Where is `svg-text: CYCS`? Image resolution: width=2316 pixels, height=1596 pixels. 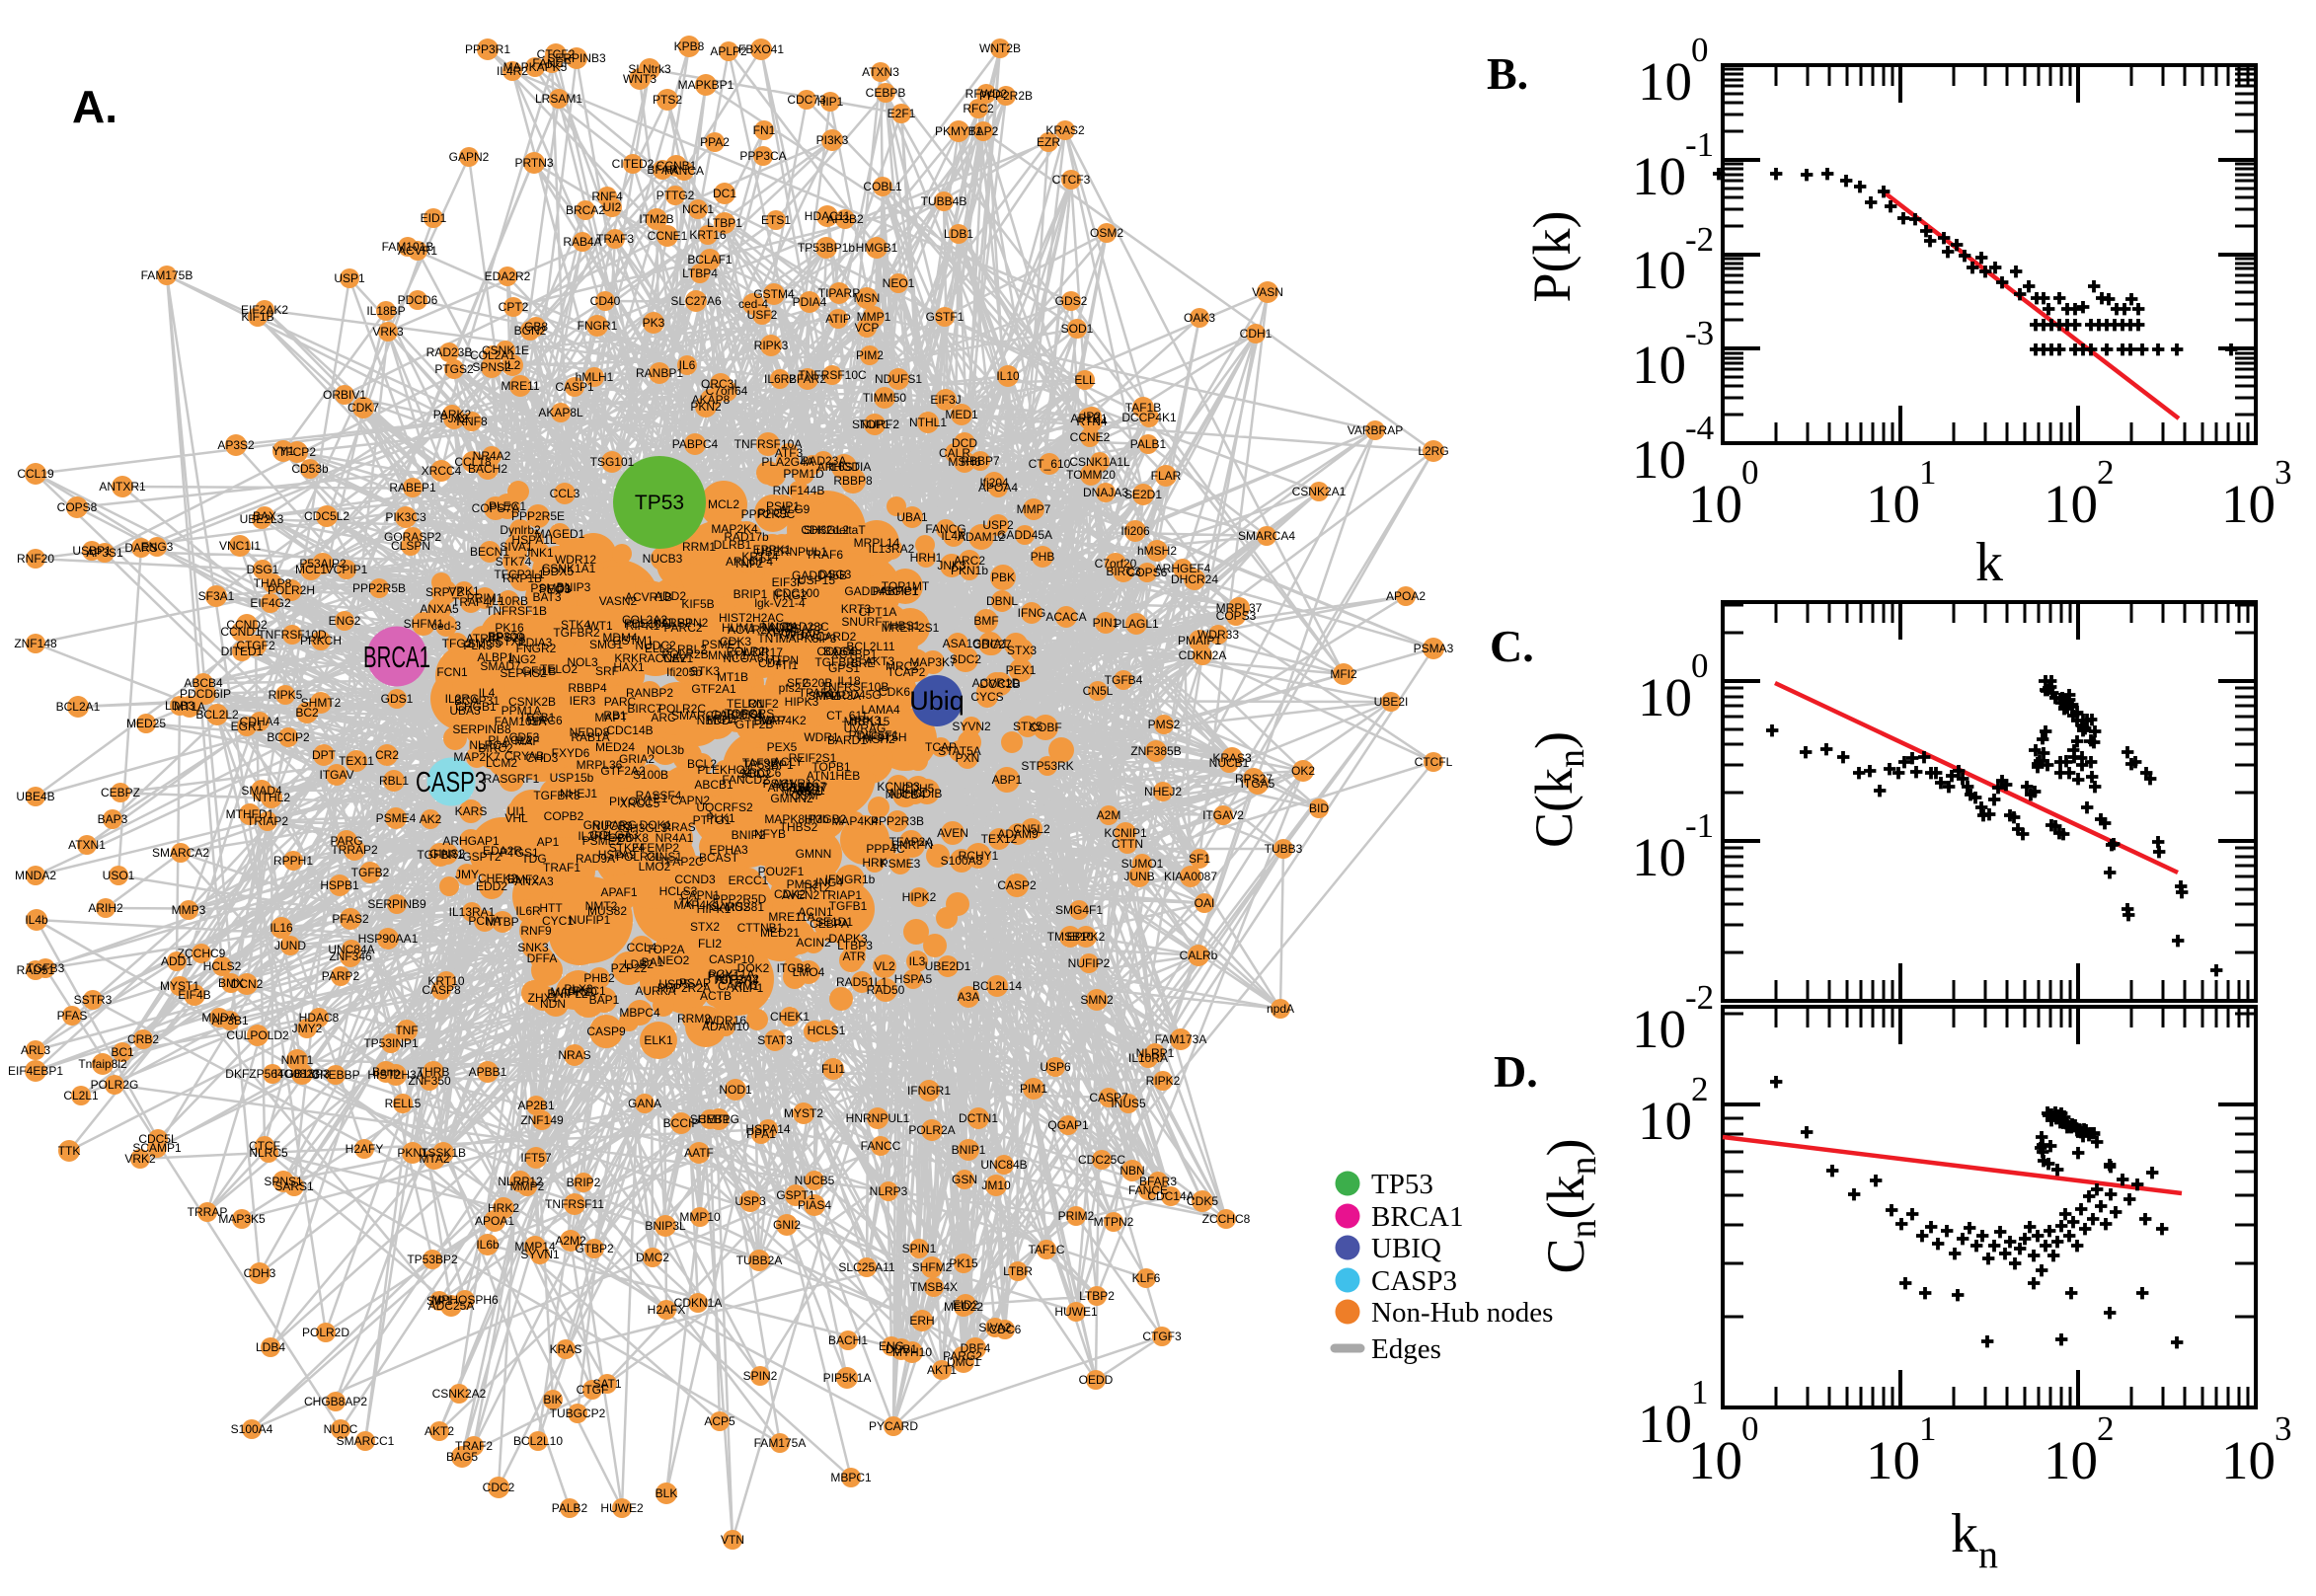 svg-text: CYCS is located at coordinates (987, 697).